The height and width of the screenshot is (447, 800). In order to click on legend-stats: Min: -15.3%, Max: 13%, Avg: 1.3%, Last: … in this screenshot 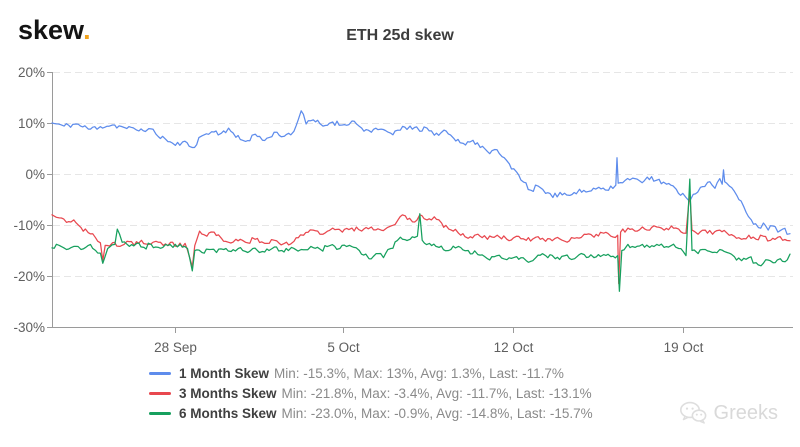, I will do `click(419, 373)`.